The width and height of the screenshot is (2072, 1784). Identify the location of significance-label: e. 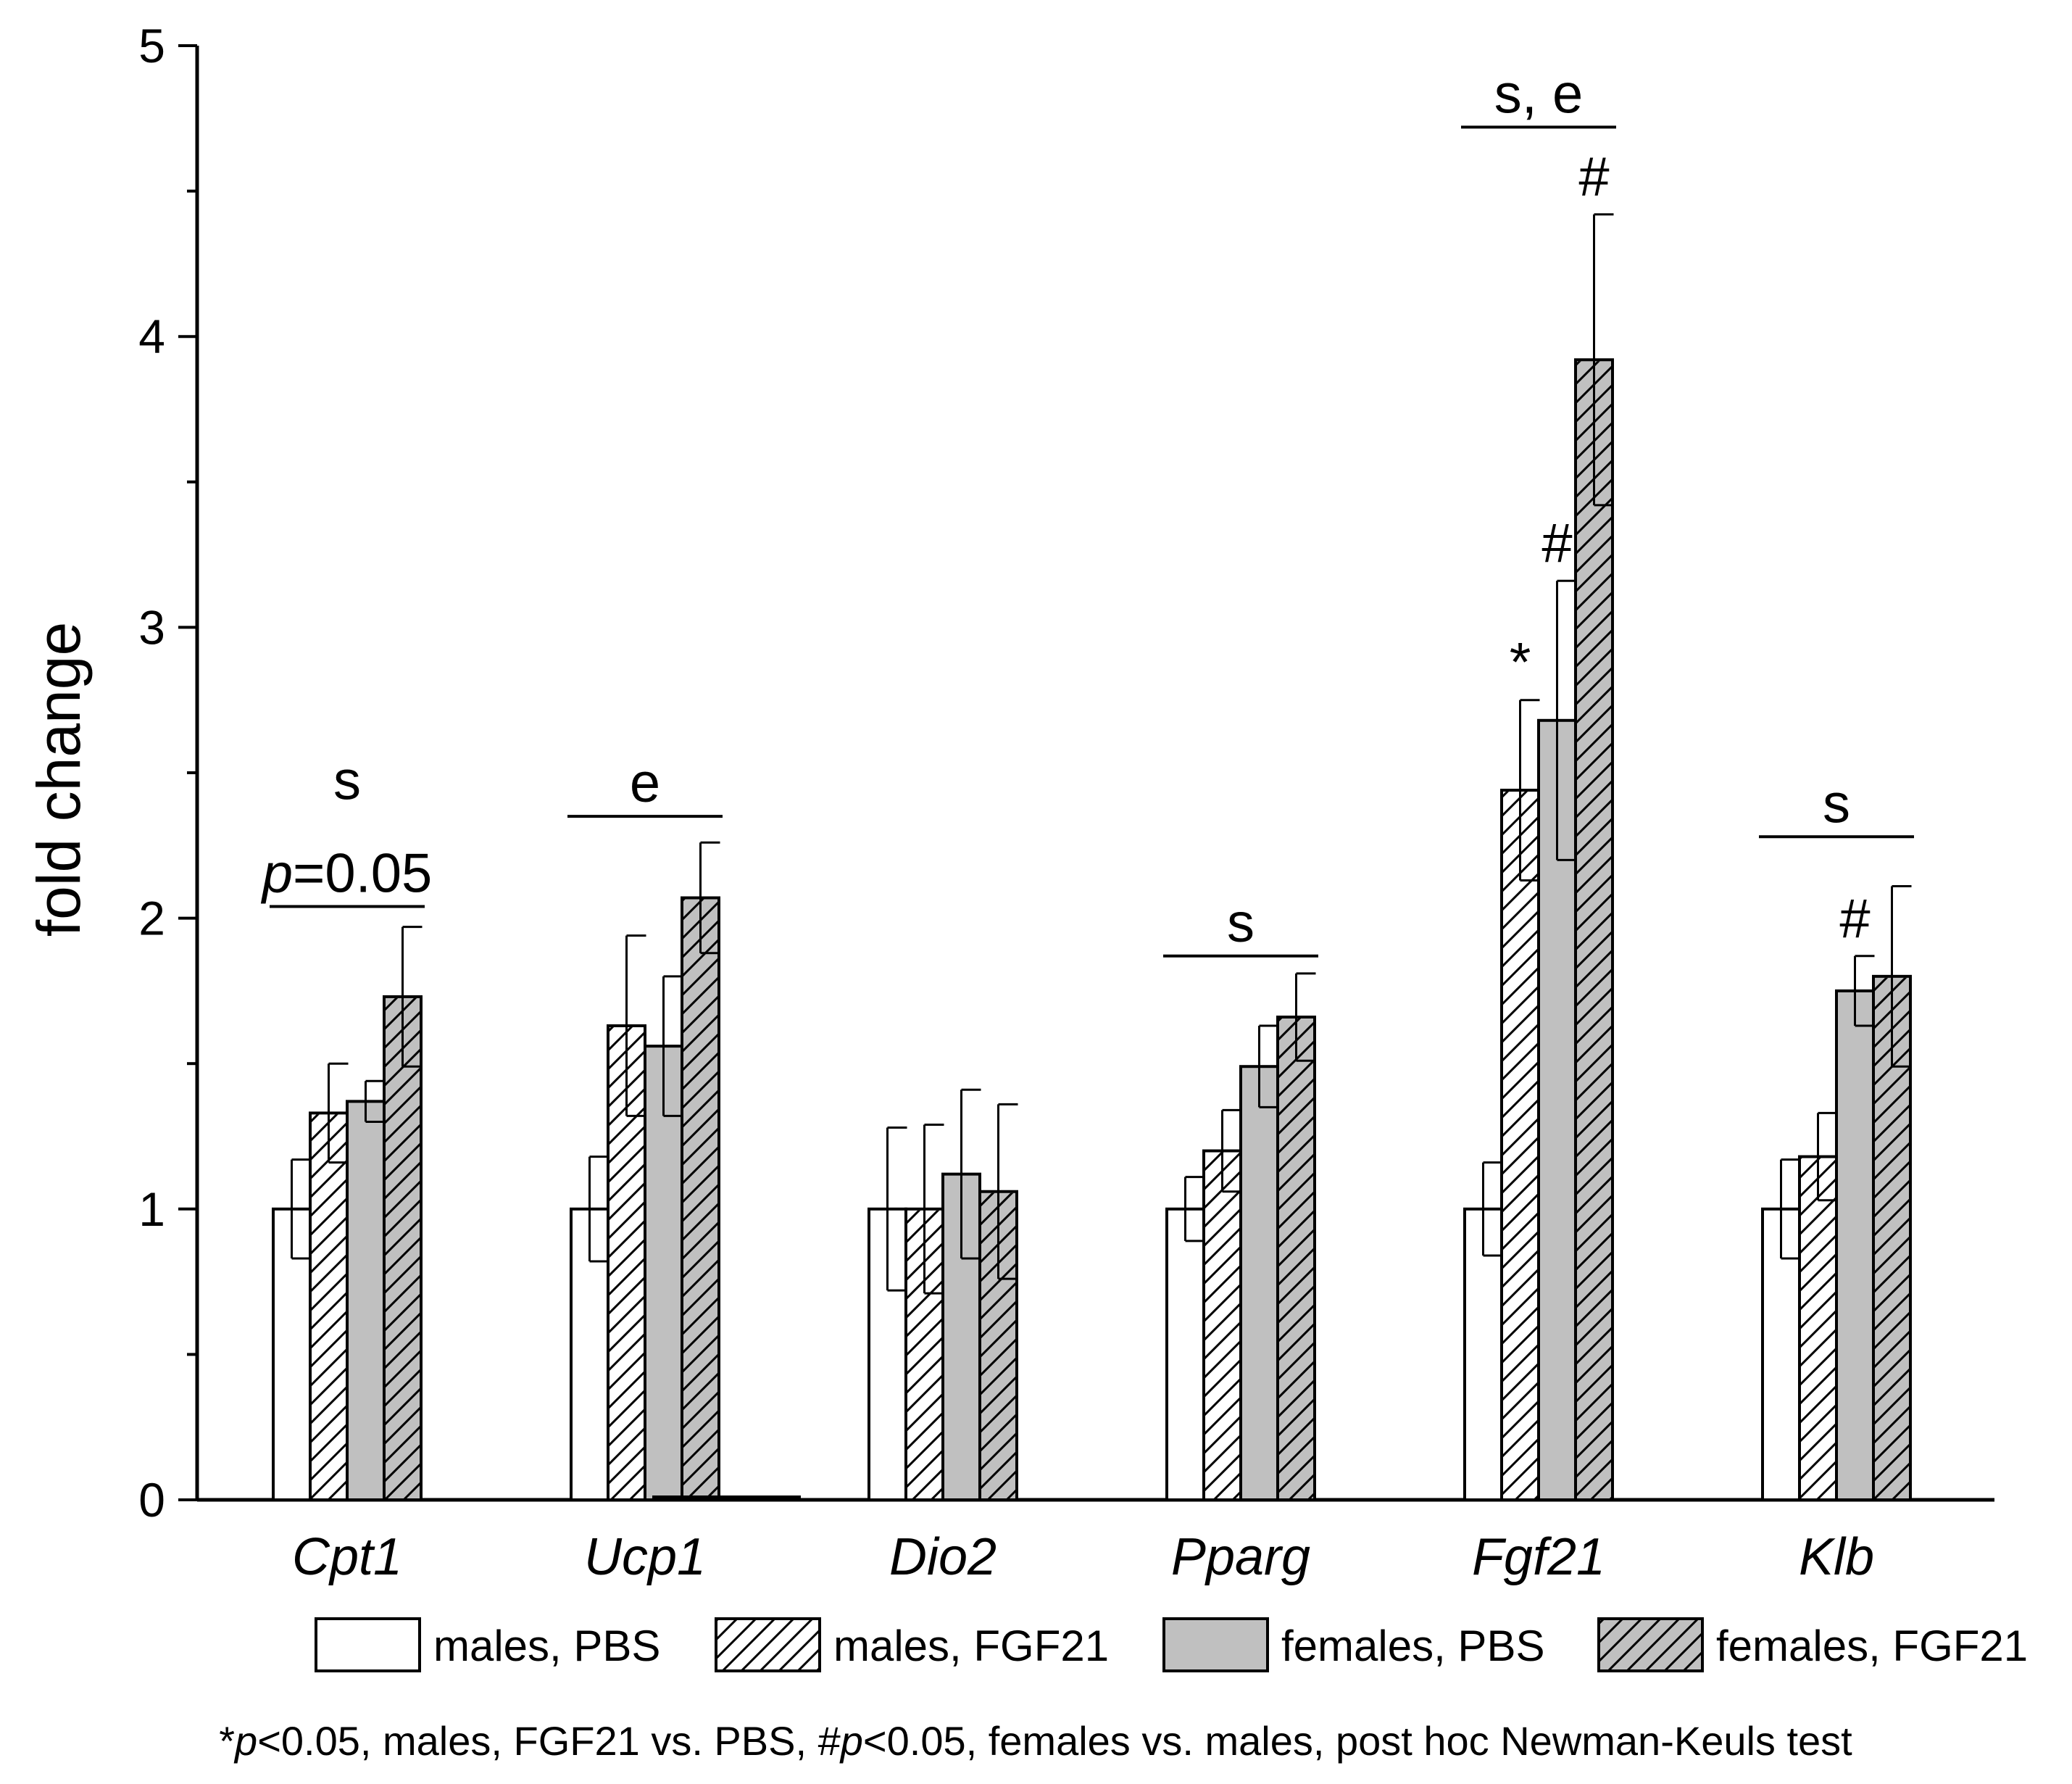
(645, 783).